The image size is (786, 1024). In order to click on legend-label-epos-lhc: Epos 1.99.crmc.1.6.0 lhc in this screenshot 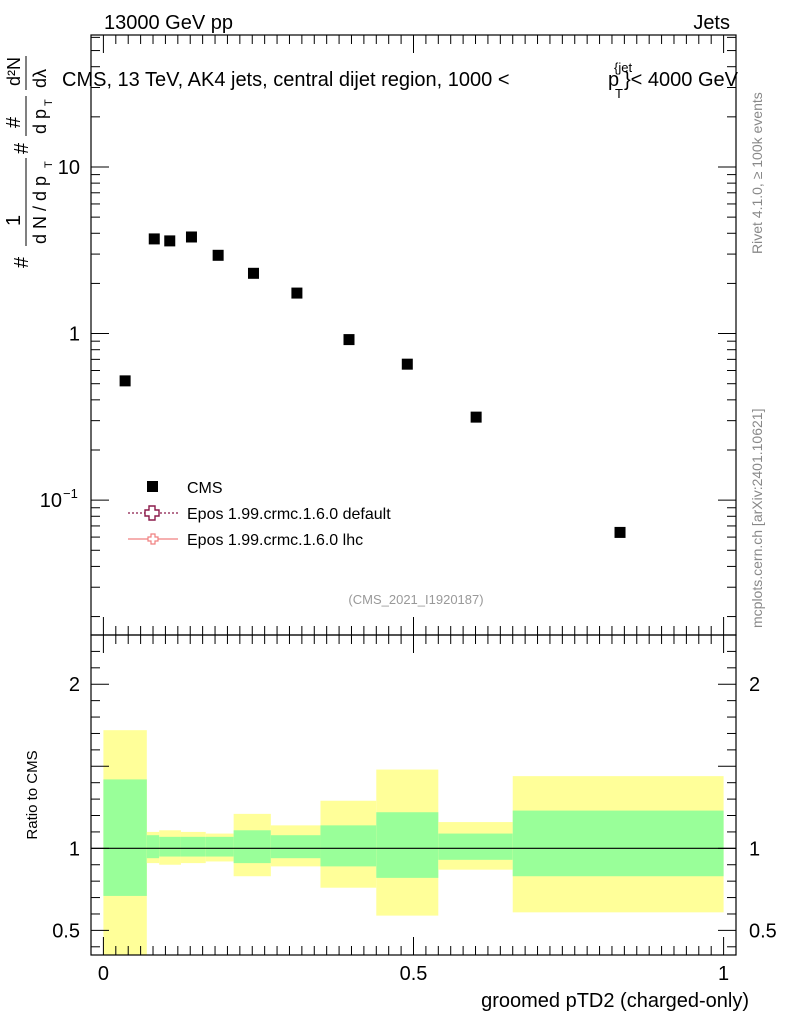, I will do `click(275, 540)`.